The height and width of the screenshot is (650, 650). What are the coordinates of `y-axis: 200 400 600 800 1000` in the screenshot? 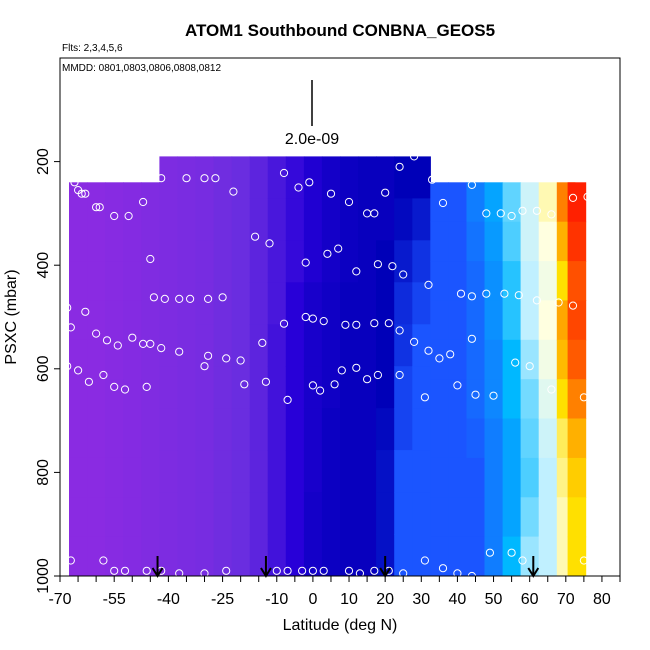 It's located at (47, 371).